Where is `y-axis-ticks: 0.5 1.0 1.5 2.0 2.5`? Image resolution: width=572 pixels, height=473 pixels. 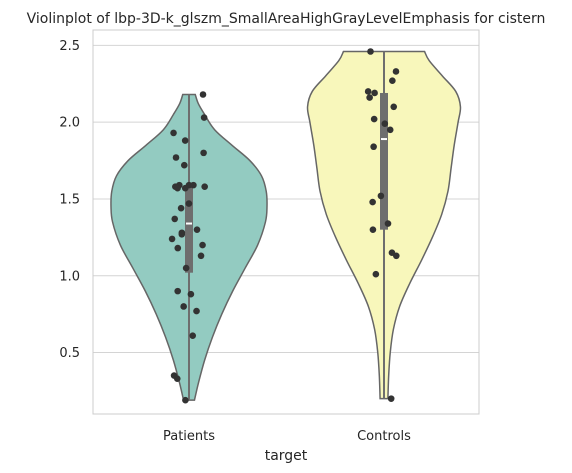 y-axis-ticks: 0.5 1.0 1.5 2.0 2.5 is located at coordinates (69, 200).